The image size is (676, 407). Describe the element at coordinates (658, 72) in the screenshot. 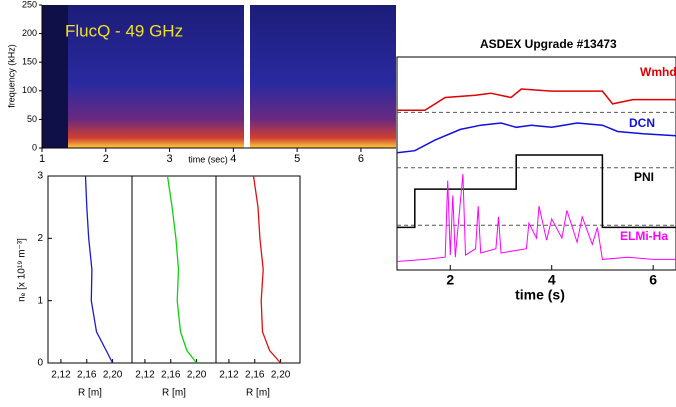

I see `series-label: Wmhd` at that location.